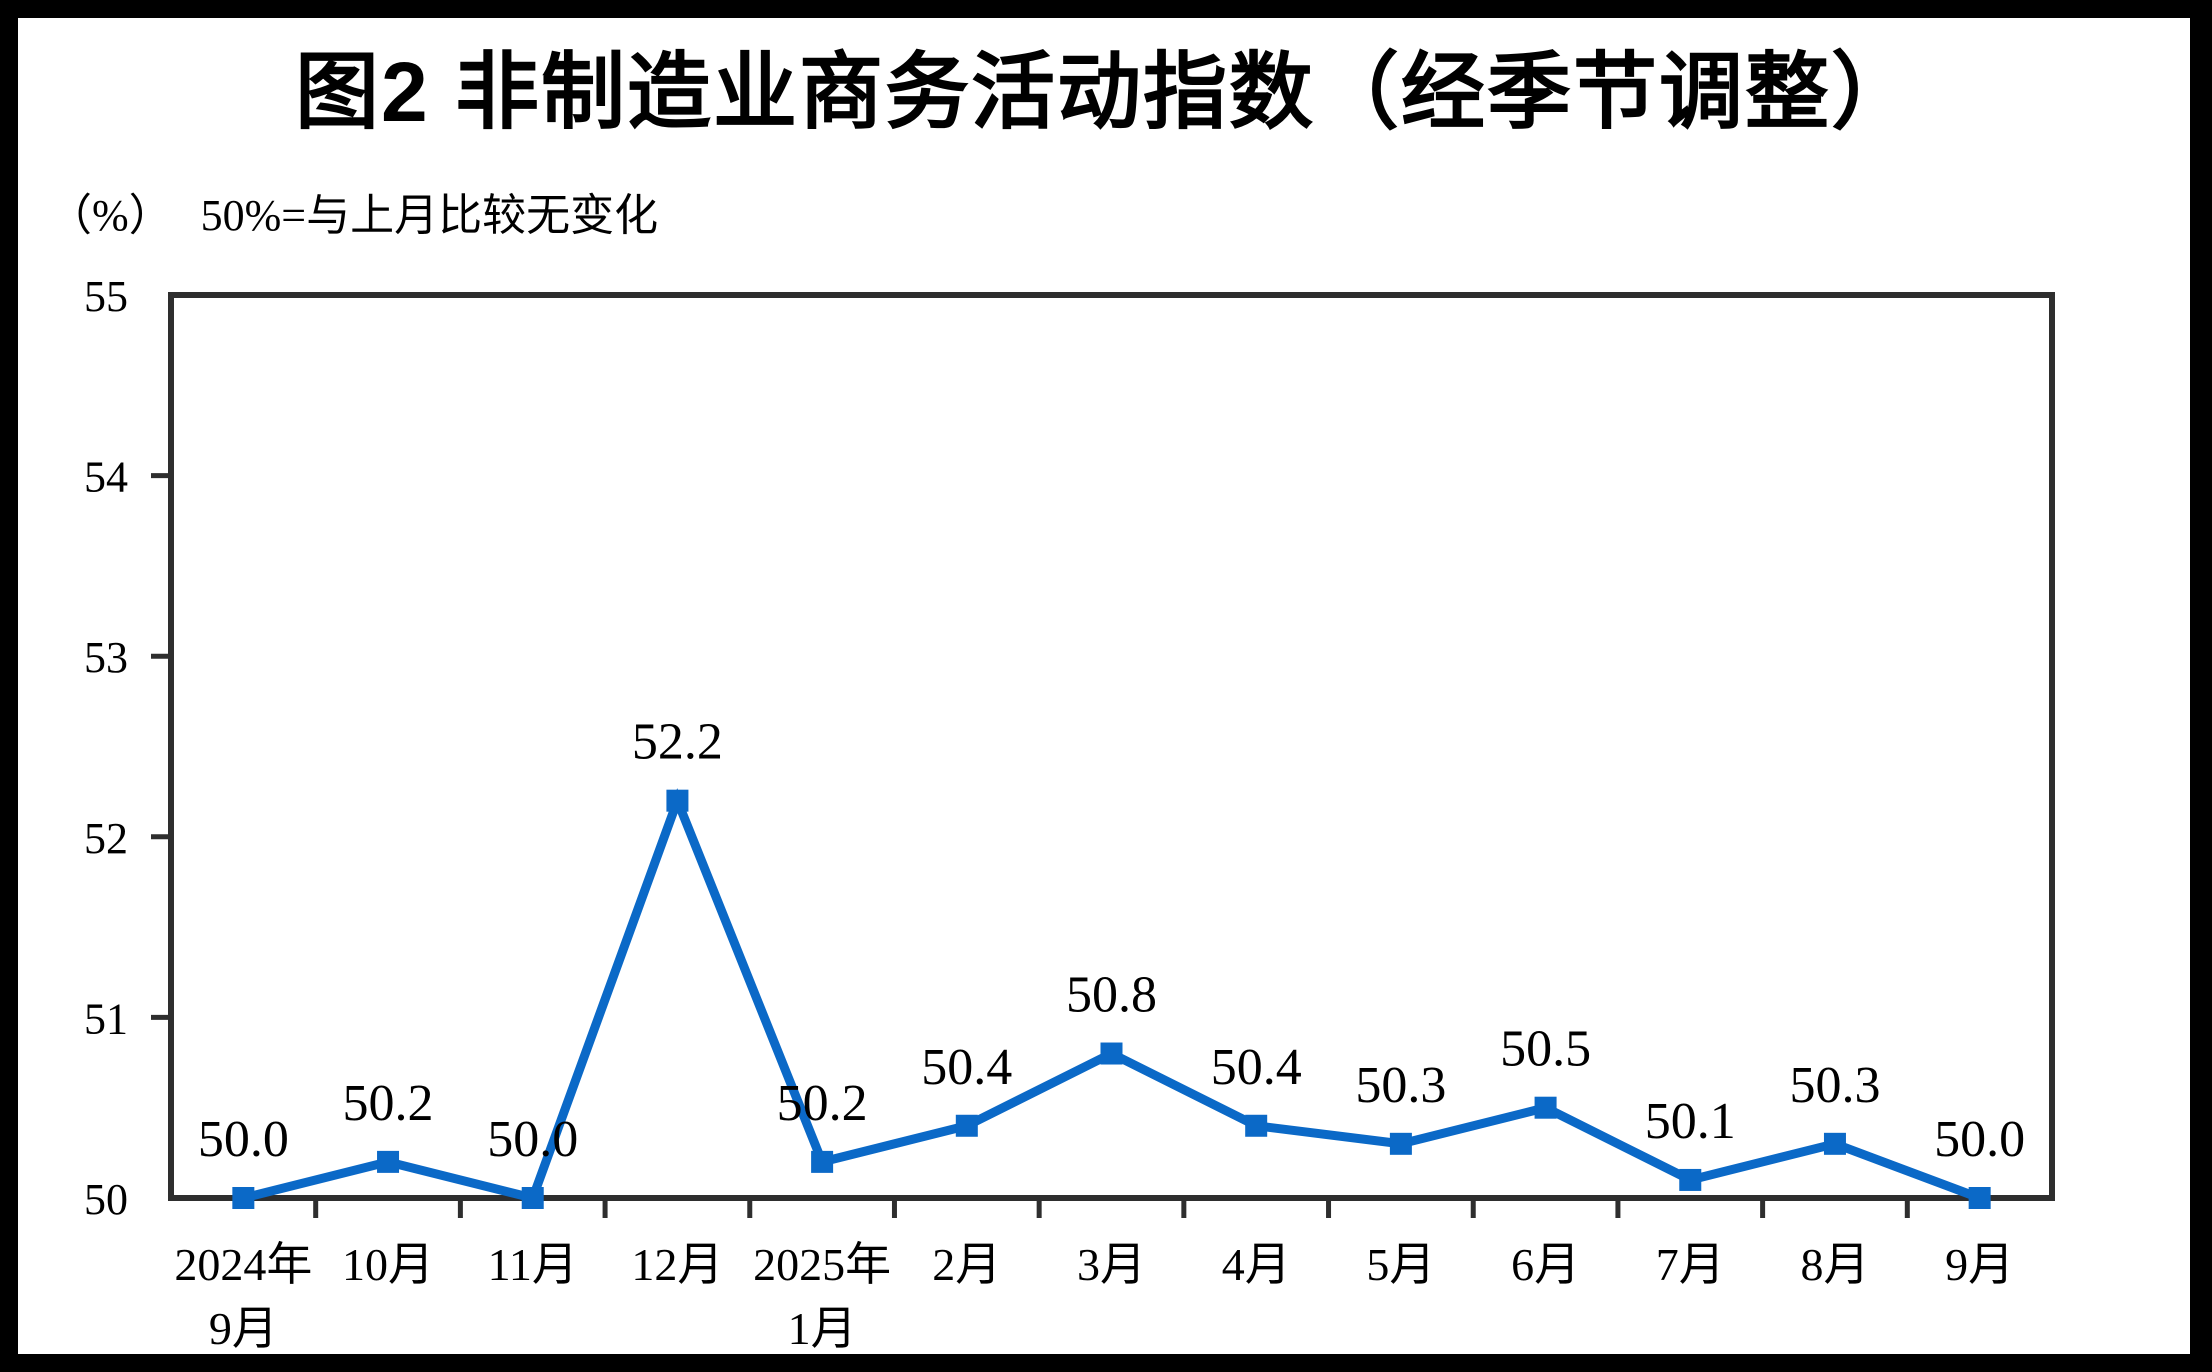 The height and width of the screenshot is (1372, 2212). I want to click on x-axis-tick-label: 11月, so click(533, 1264).